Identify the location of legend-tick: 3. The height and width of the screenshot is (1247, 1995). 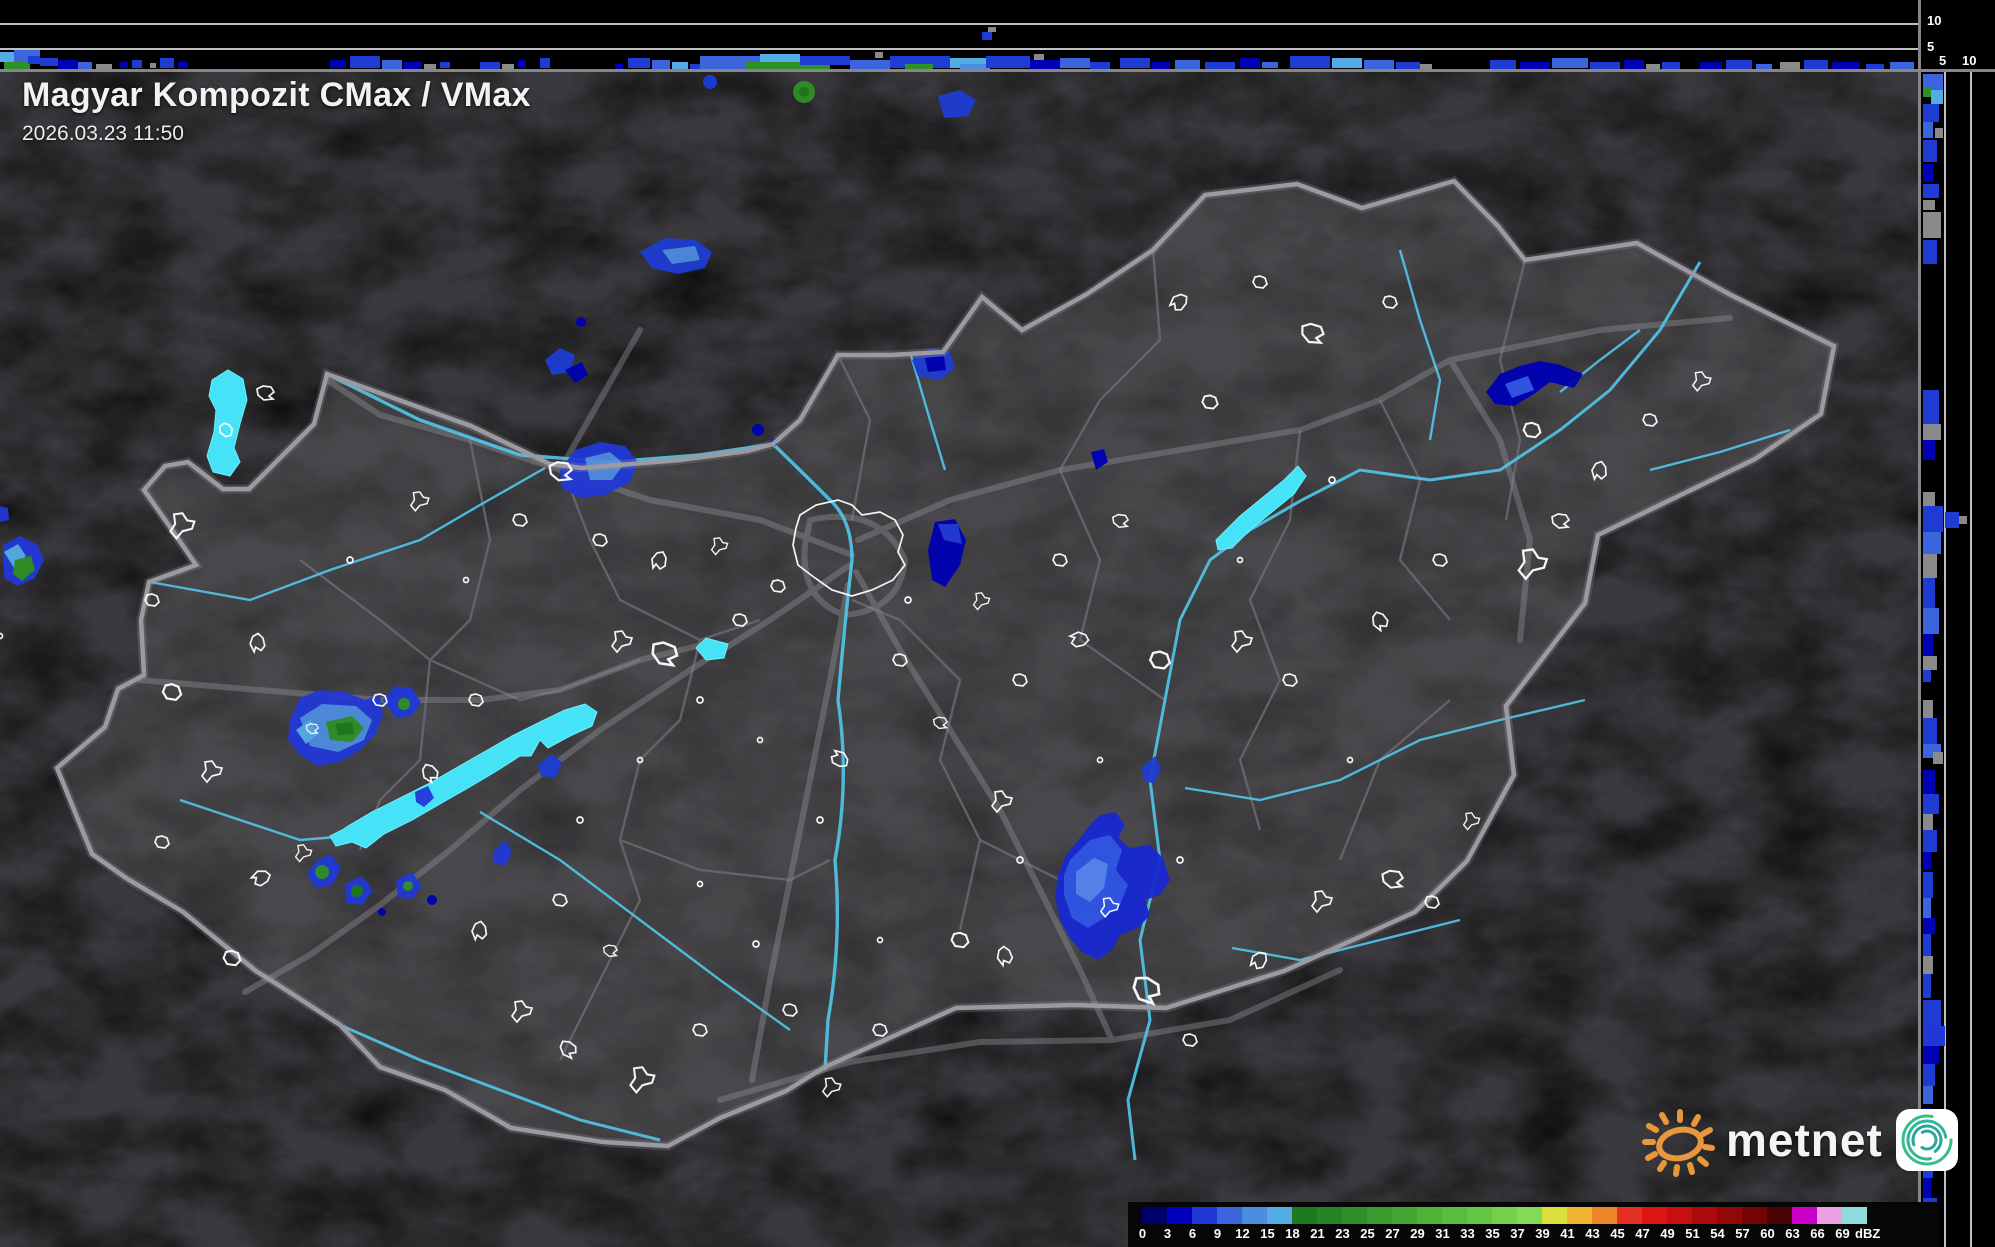
(1167, 1233).